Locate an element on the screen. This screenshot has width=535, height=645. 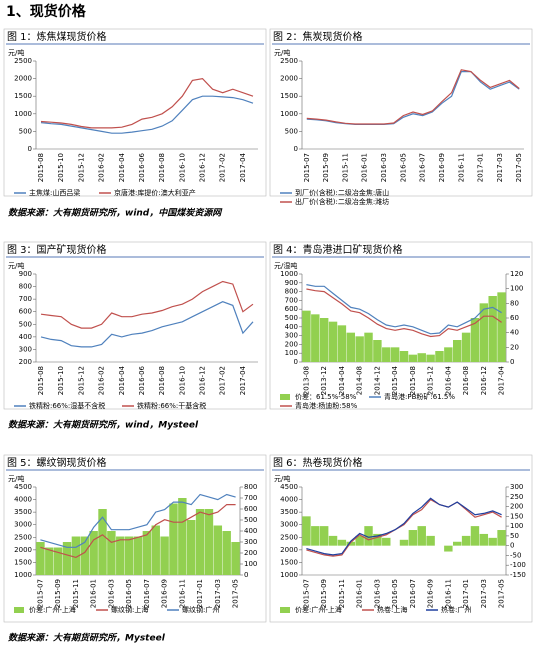
x-tick-label: 2017-02 is located at coordinates (223, 167).